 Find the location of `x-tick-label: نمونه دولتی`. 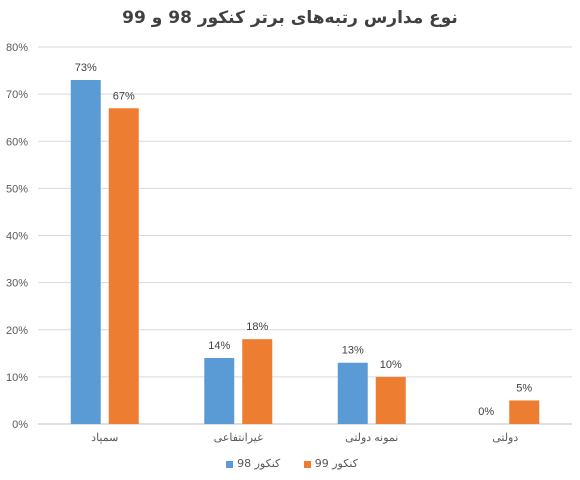

x-tick-label: نمونه دولتی is located at coordinates (371, 438).